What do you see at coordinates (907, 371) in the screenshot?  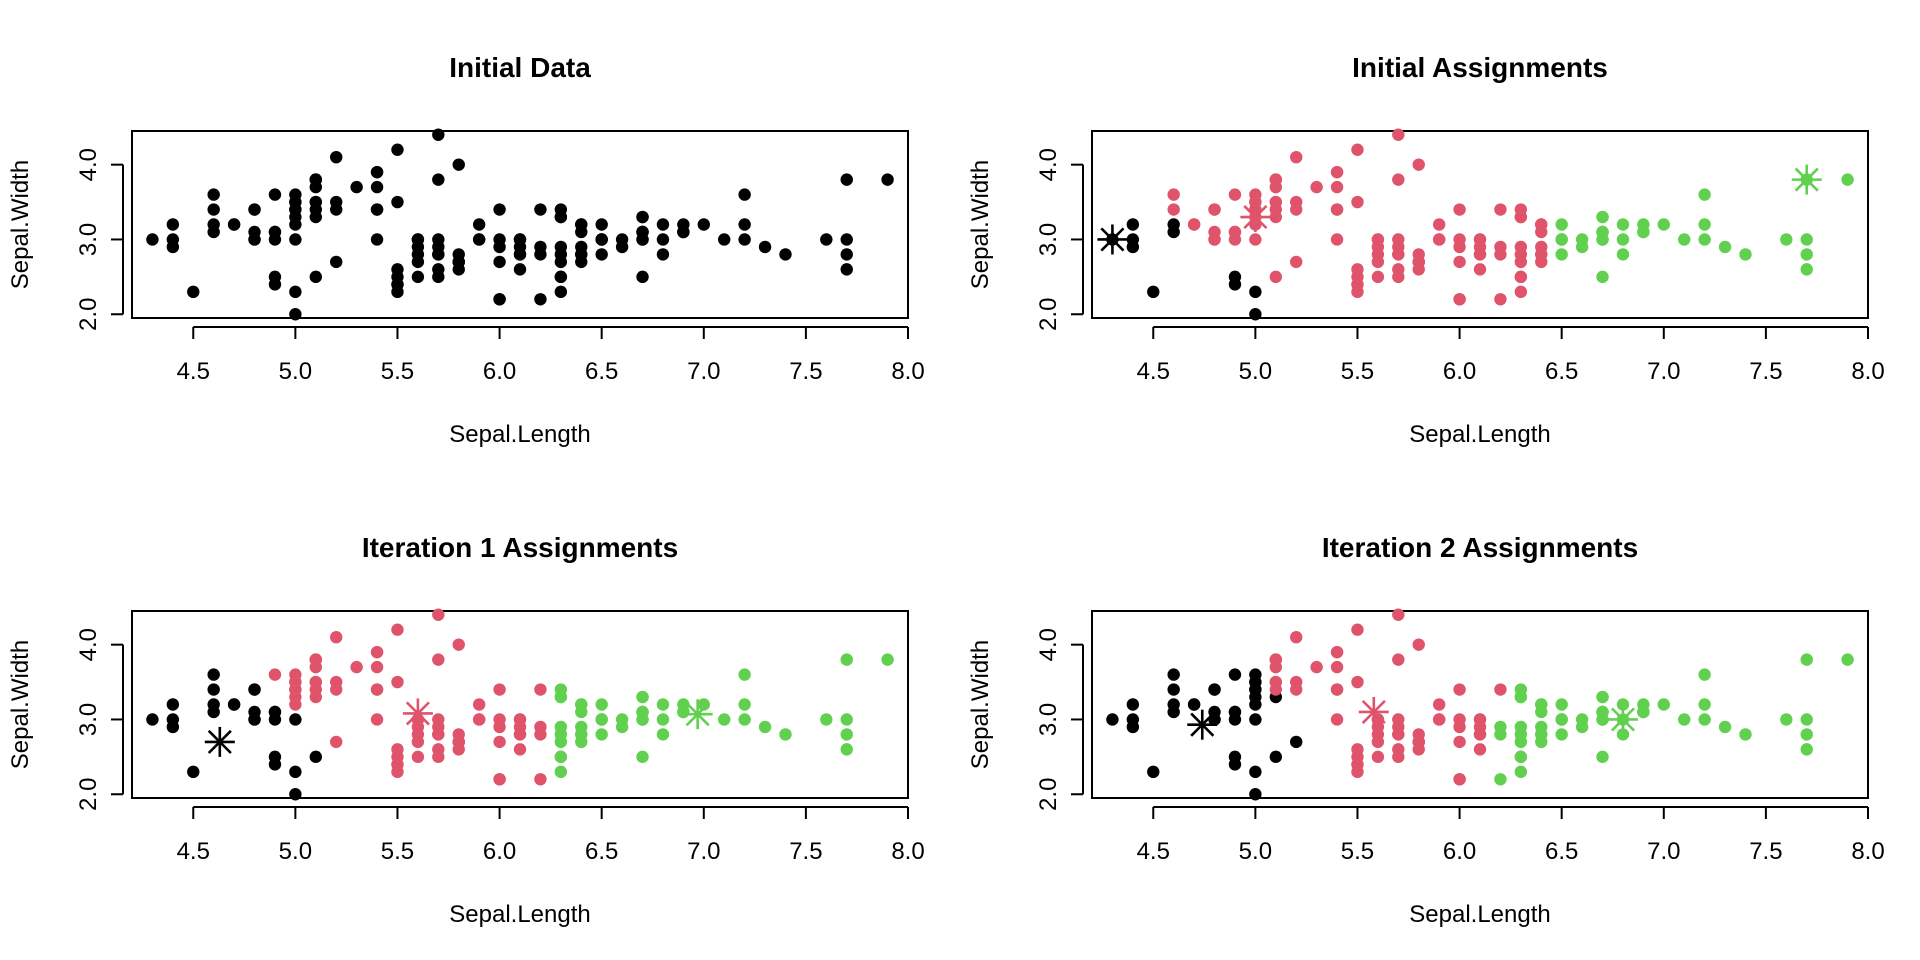 I see `x-tick-label: 8.0` at bounding box center [907, 371].